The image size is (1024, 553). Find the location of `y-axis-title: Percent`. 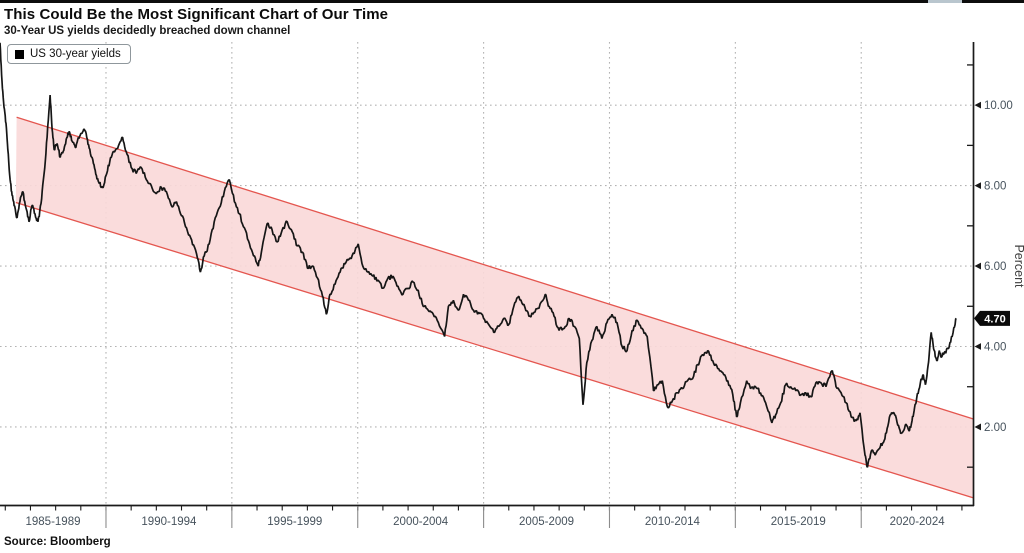

y-axis-title: Percent is located at coordinates (1018, 266).